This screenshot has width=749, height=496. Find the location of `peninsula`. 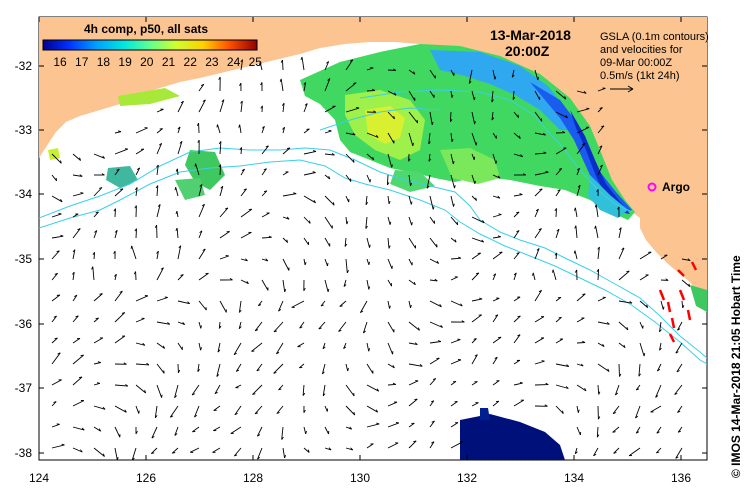

peninsula is located at coordinates (673, 259).